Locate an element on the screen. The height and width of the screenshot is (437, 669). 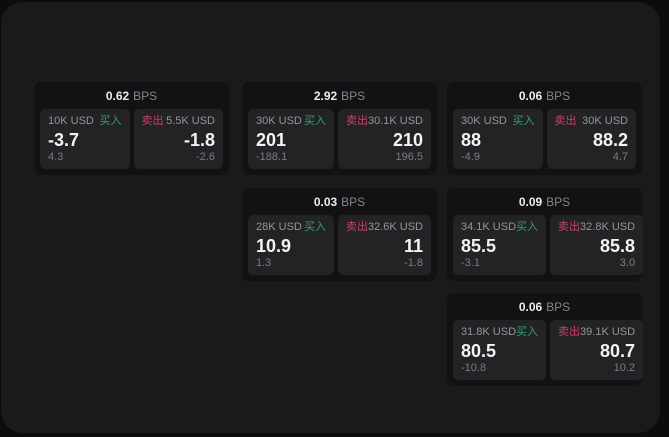
sell-pane-top: 卖出 30.1K USD is located at coordinates (384, 121).